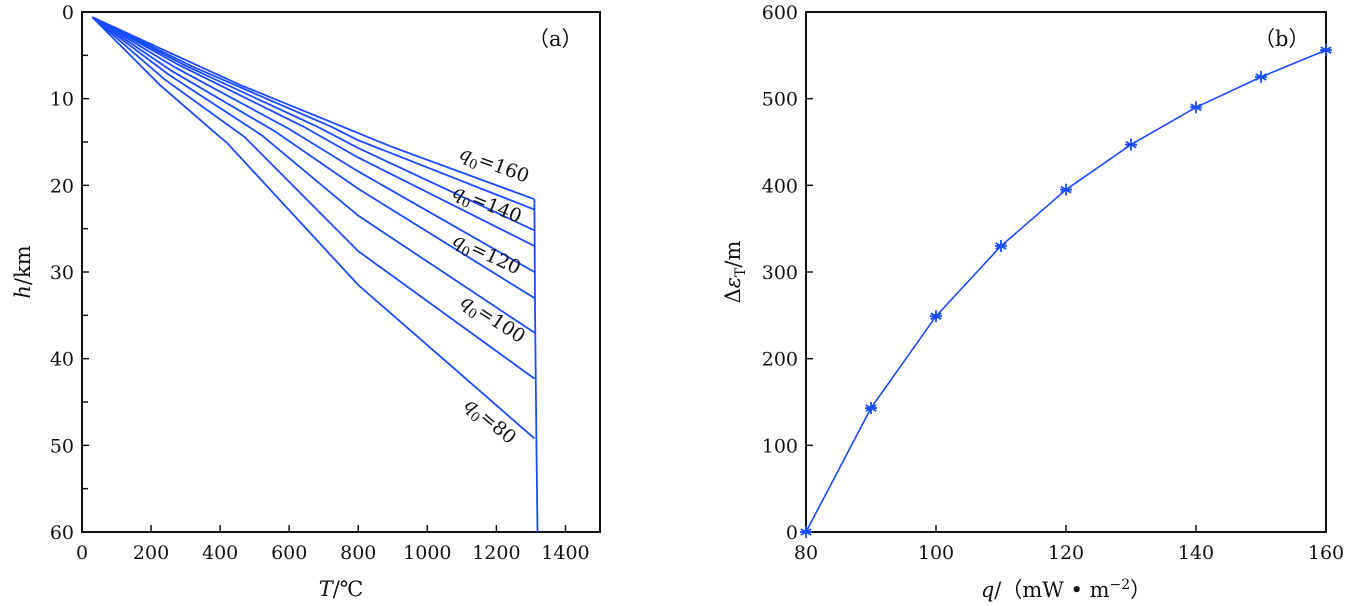 This screenshot has height=606, width=1348. Describe the element at coordinates (151, 553) in the screenshot. I see `x-tick-label: 200` at that location.